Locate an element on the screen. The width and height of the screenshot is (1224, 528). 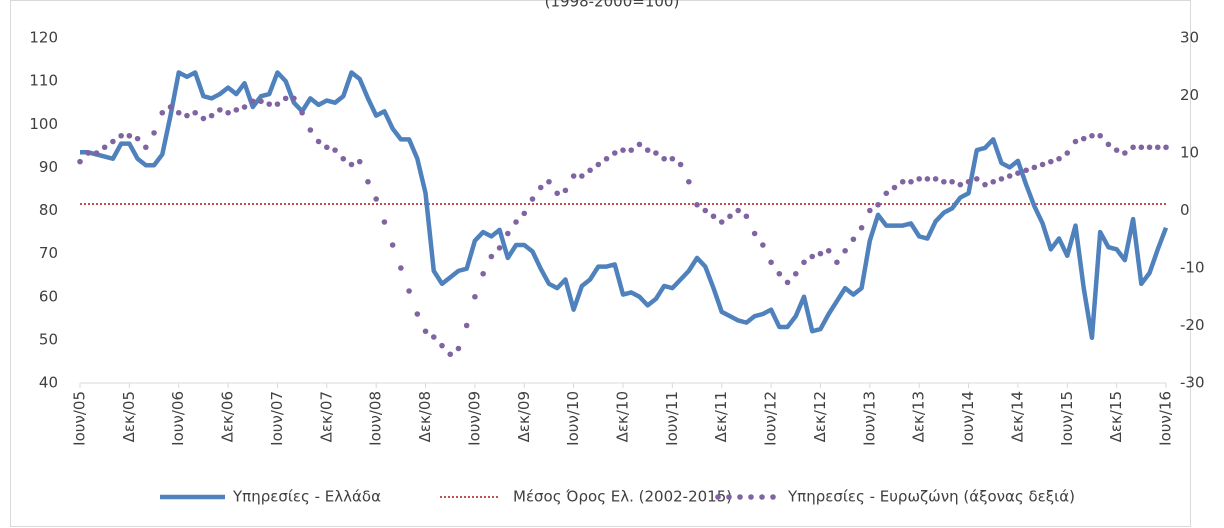
y2-tick-label: -30 is located at coordinates (1192, 383).